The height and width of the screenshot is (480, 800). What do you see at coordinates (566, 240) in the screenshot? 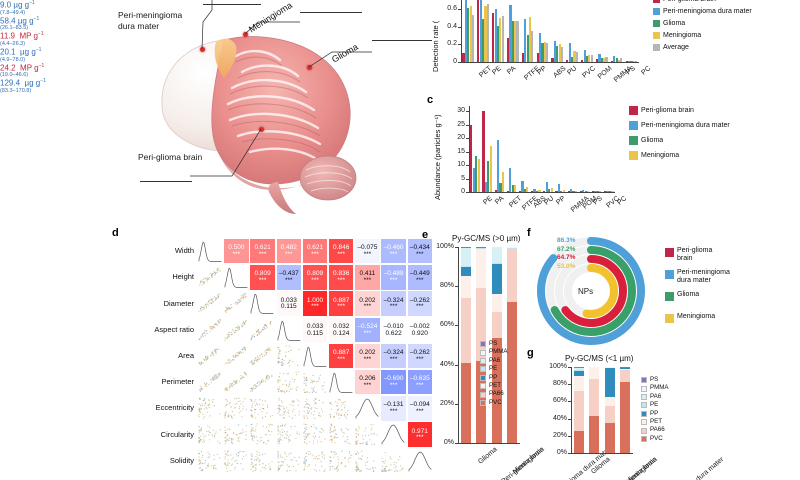
I see `donut-percent-label: 86.3%` at bounding box center [566, 240].